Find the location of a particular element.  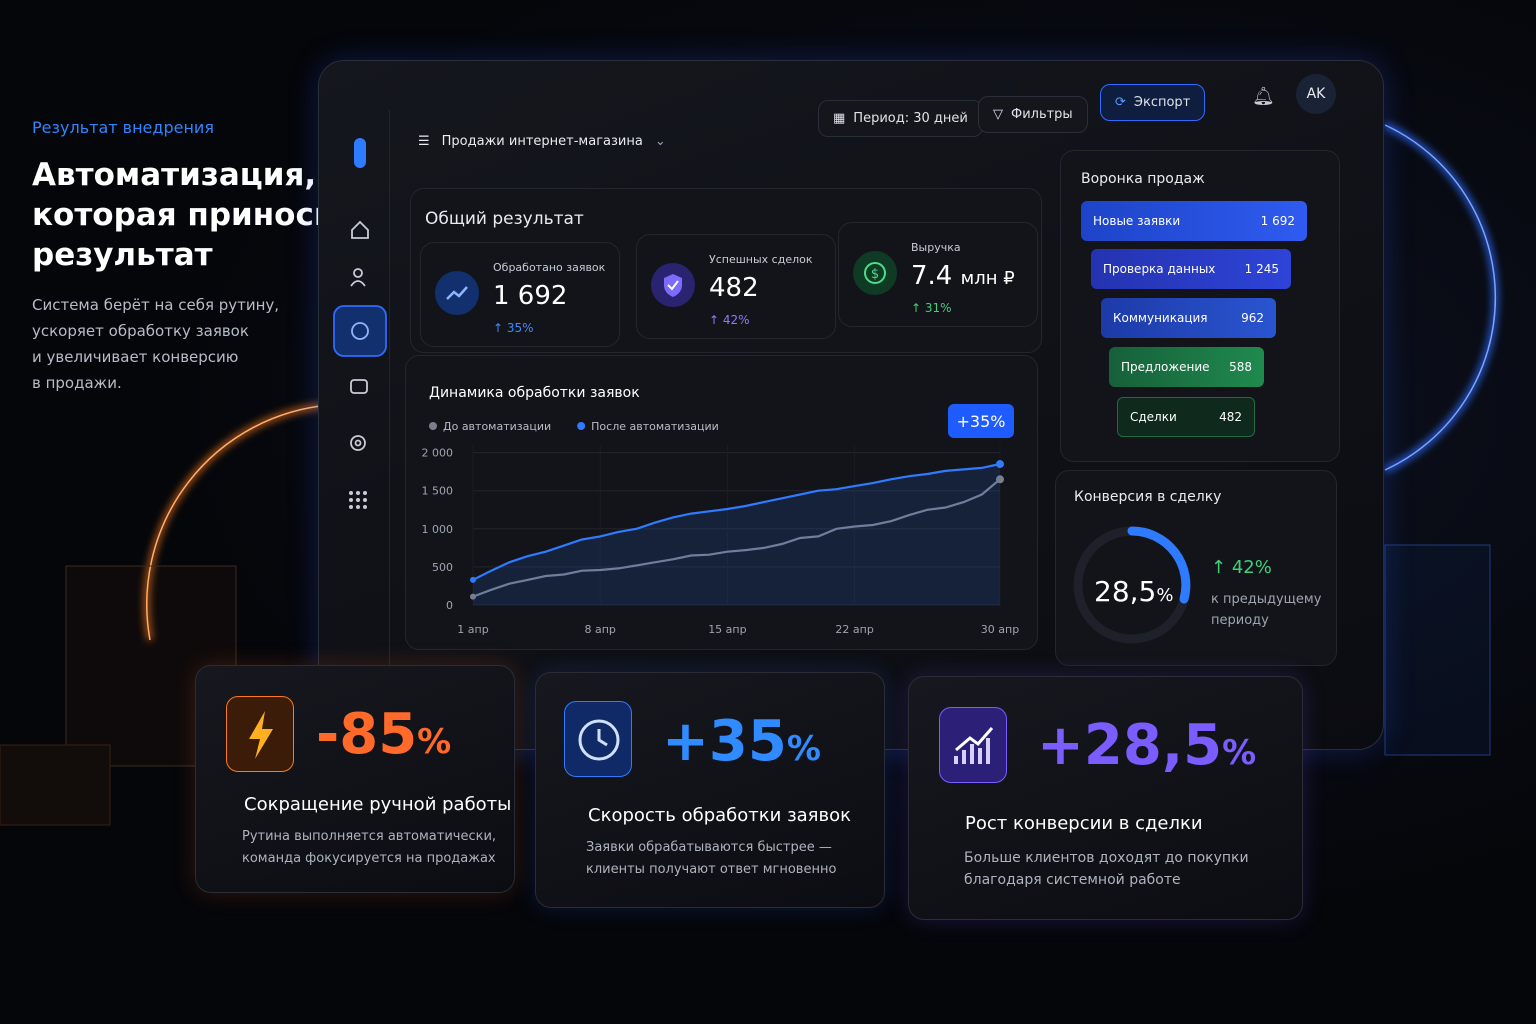

stage-value: 1 245 is located at coordinates (1261, 269).